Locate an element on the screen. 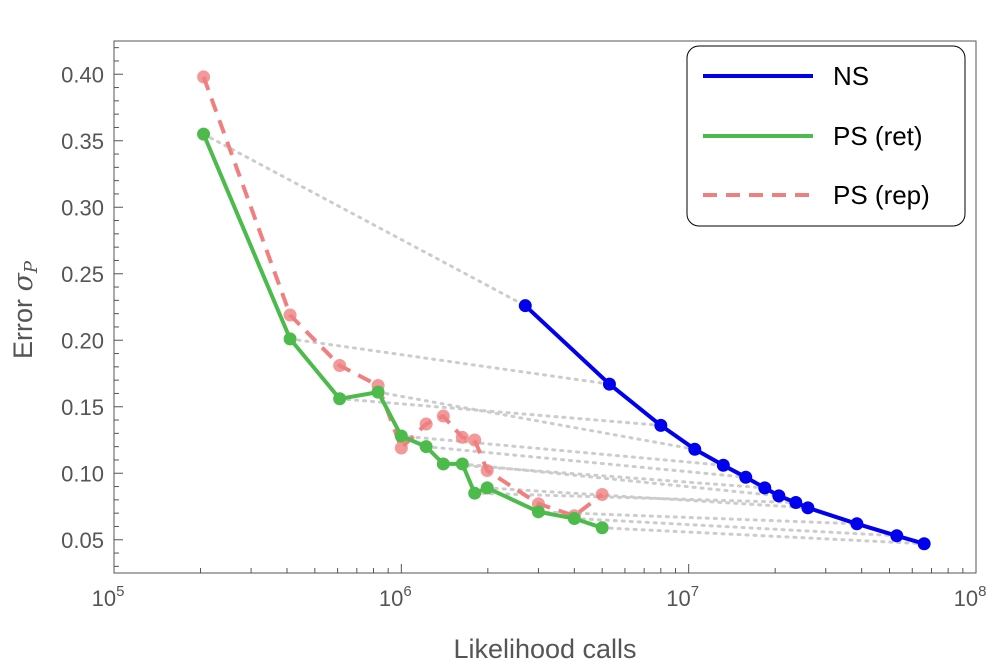 Image resolution: width=1000 pixels, height=668 pixels. x-axis-title: Likelihood calls is located at coordinates (544, 649).